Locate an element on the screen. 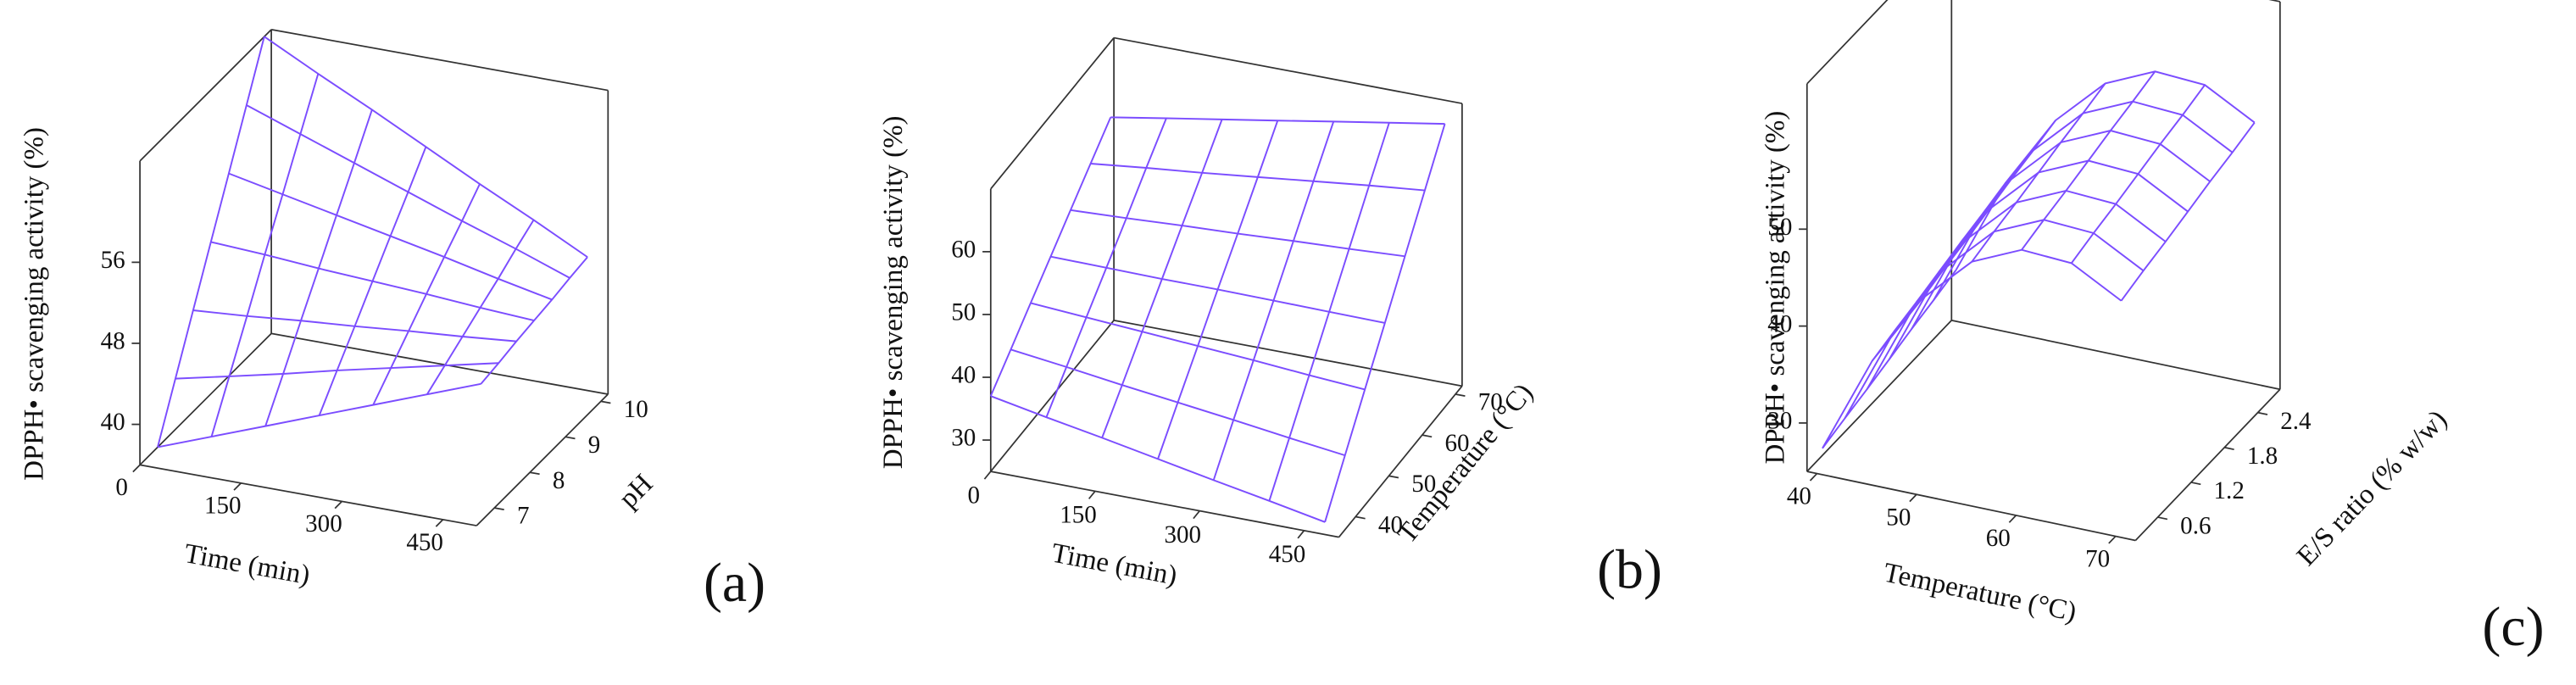 The width and height of the screenshot is (2576, 685). x-tick-label: 70 is located at coordinates (2097, 559).